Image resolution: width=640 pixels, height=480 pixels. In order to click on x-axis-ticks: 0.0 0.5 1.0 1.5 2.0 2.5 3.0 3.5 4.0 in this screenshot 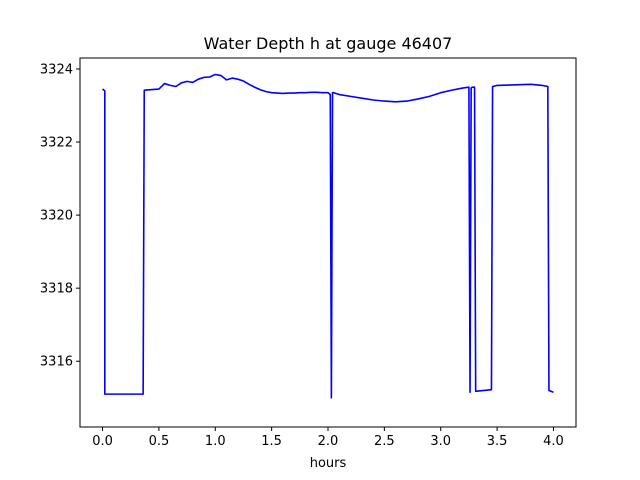, I will do `click(328, 438)`.